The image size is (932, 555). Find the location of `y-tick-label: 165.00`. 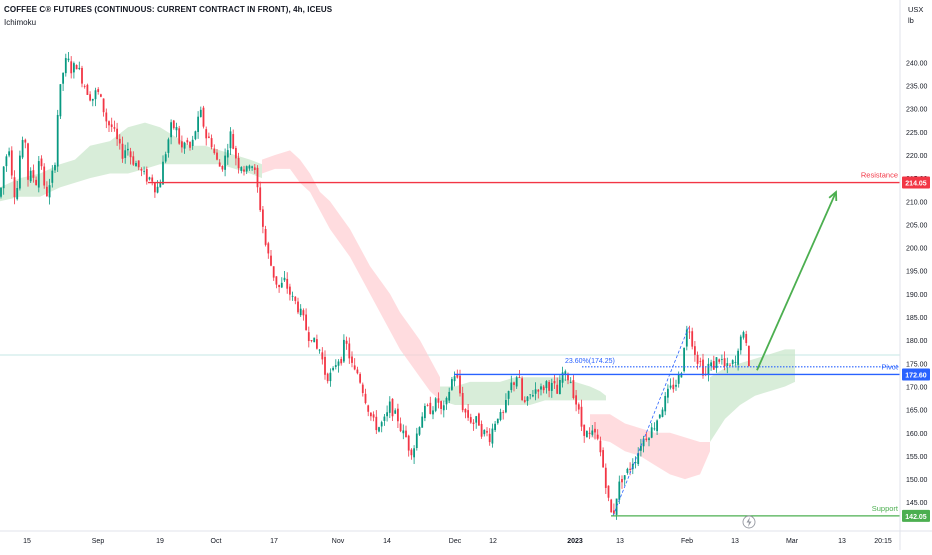

y-tick-label: 165.00 is located at coordinates (917, 411).